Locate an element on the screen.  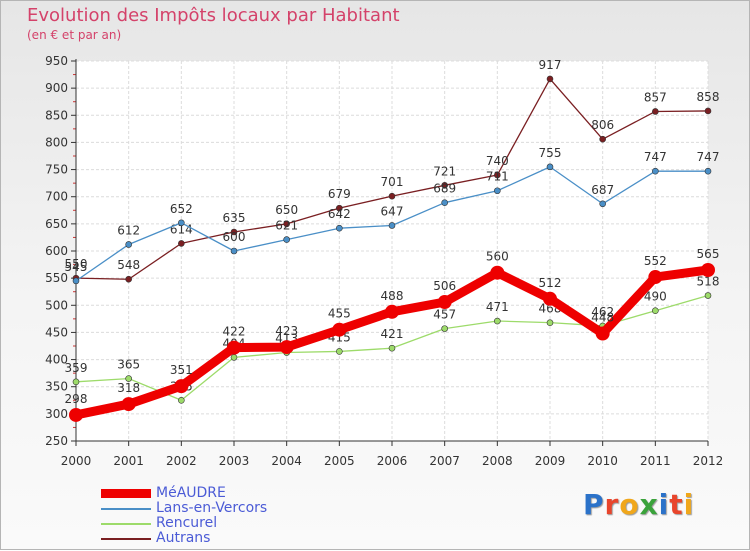
x-tick-label: 2011 is located at coordinates (655, 461).